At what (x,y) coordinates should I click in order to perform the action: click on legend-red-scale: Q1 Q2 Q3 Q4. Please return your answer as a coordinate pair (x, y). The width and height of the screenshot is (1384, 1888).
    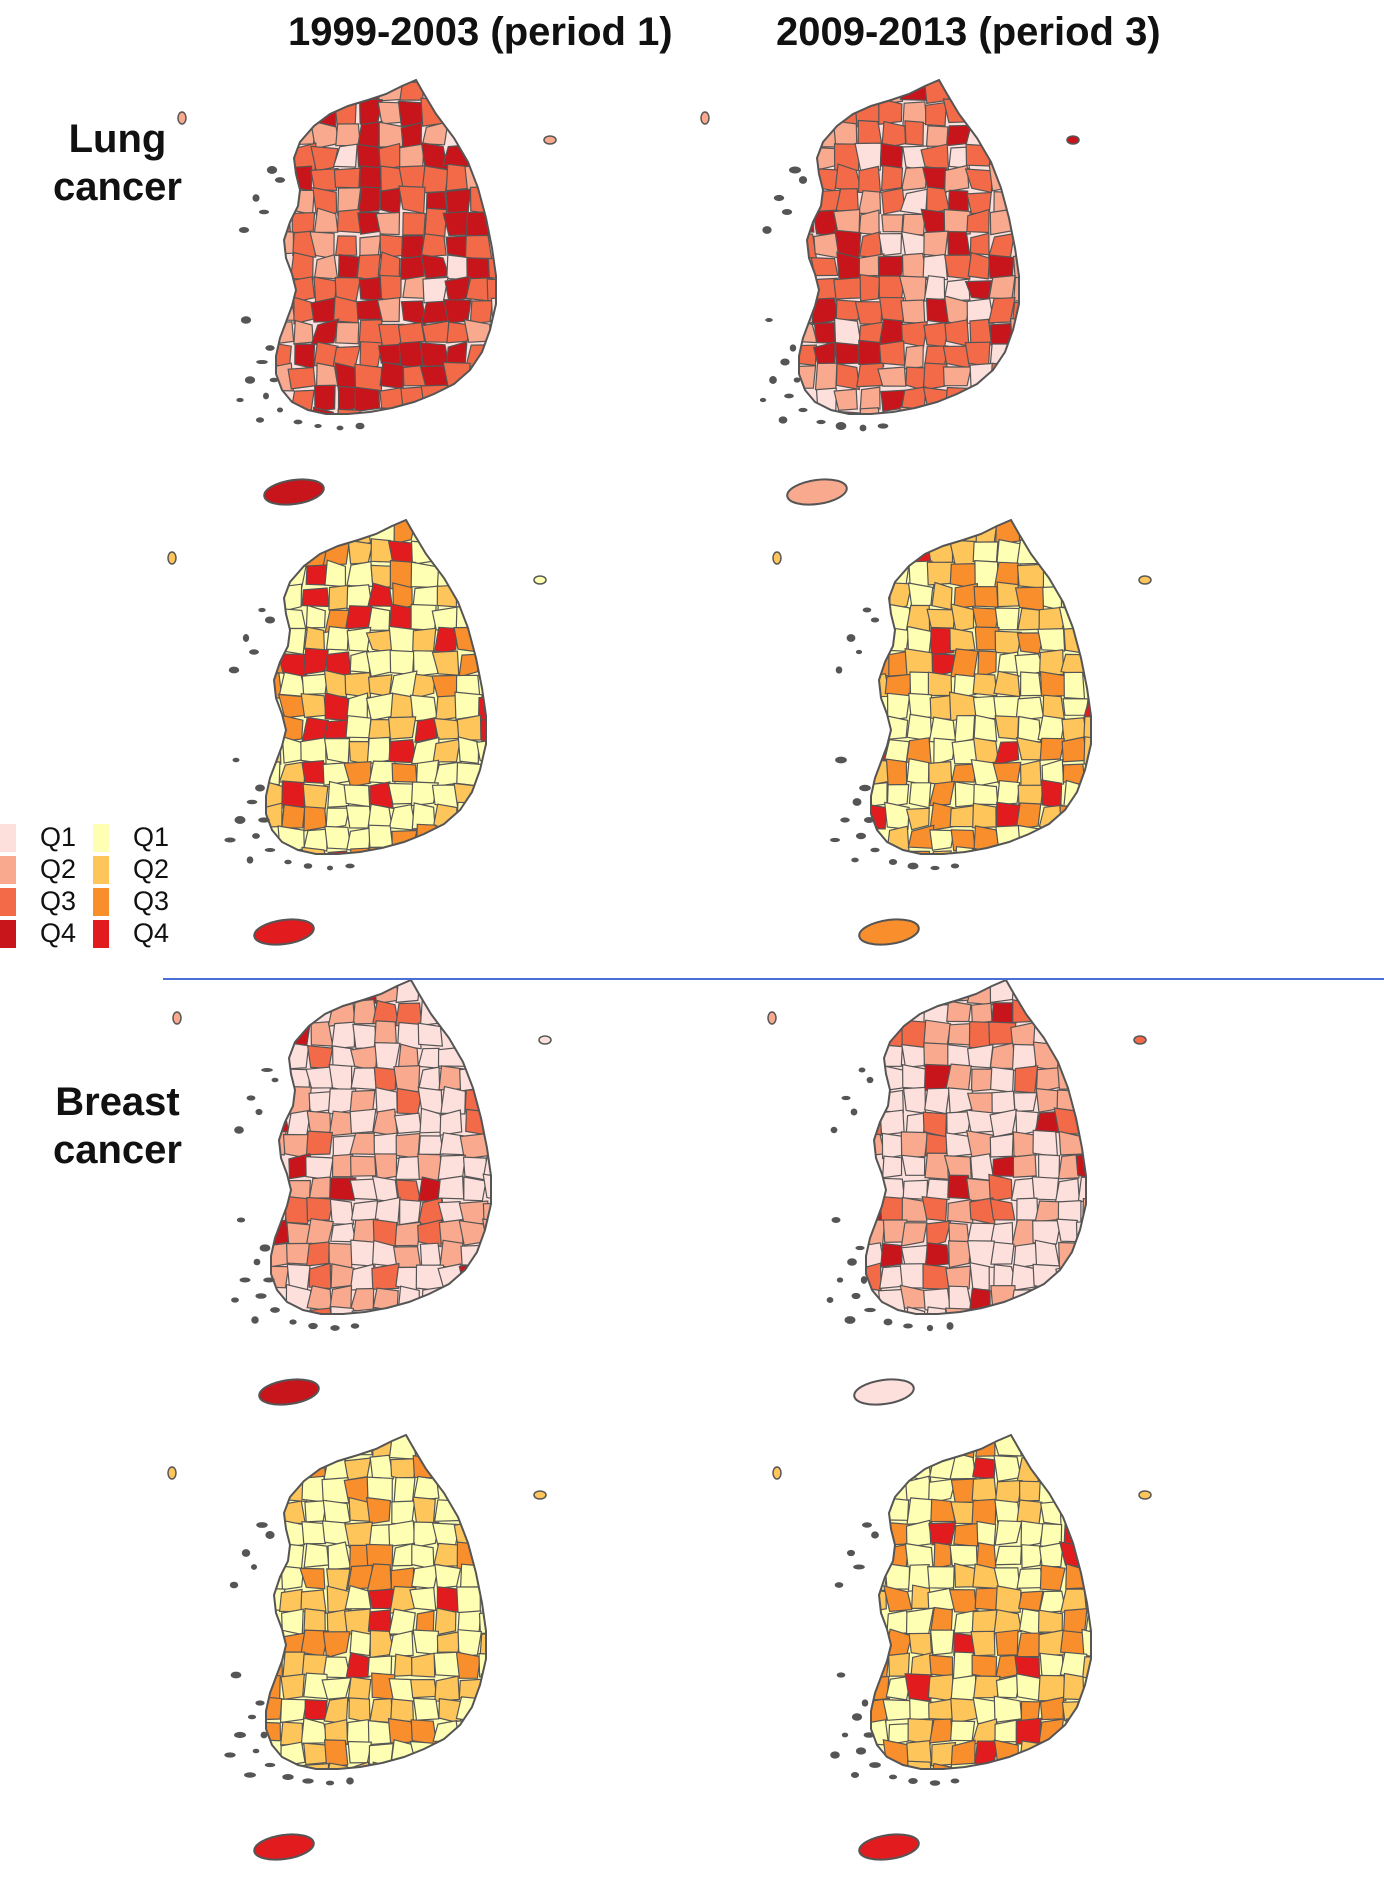
    Looking at the image, I should click on (50, 886).